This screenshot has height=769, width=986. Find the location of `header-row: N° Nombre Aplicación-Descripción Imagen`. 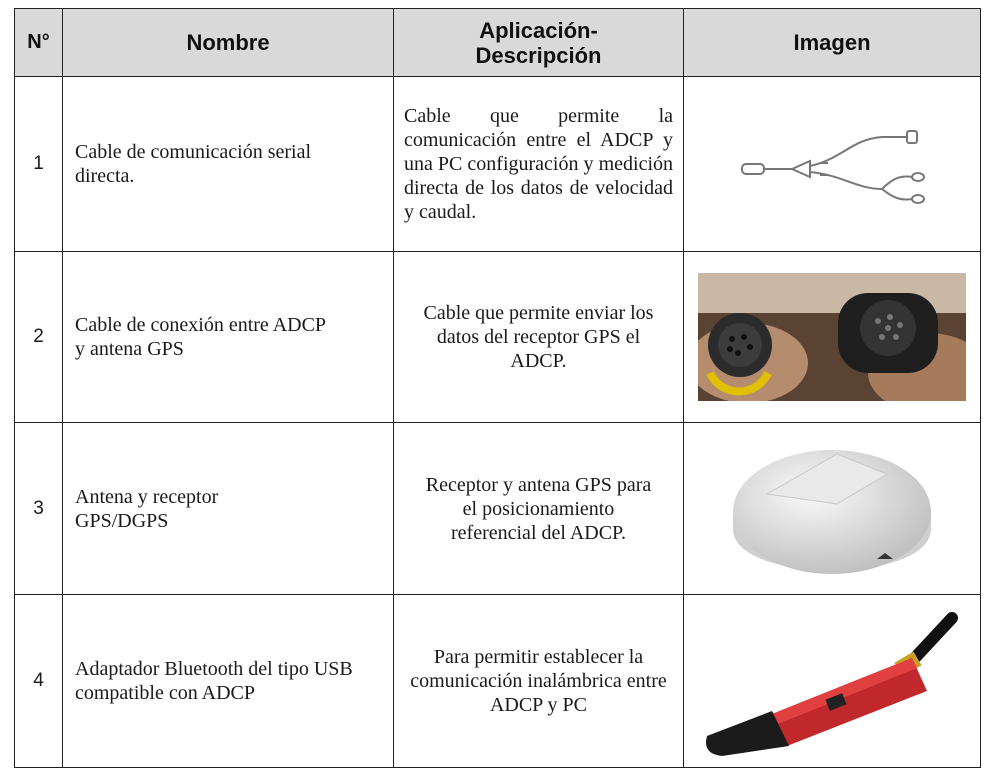

header-row: N° Nombre Aplicación-Descripción Imagen is located at coordinates (497, 42).